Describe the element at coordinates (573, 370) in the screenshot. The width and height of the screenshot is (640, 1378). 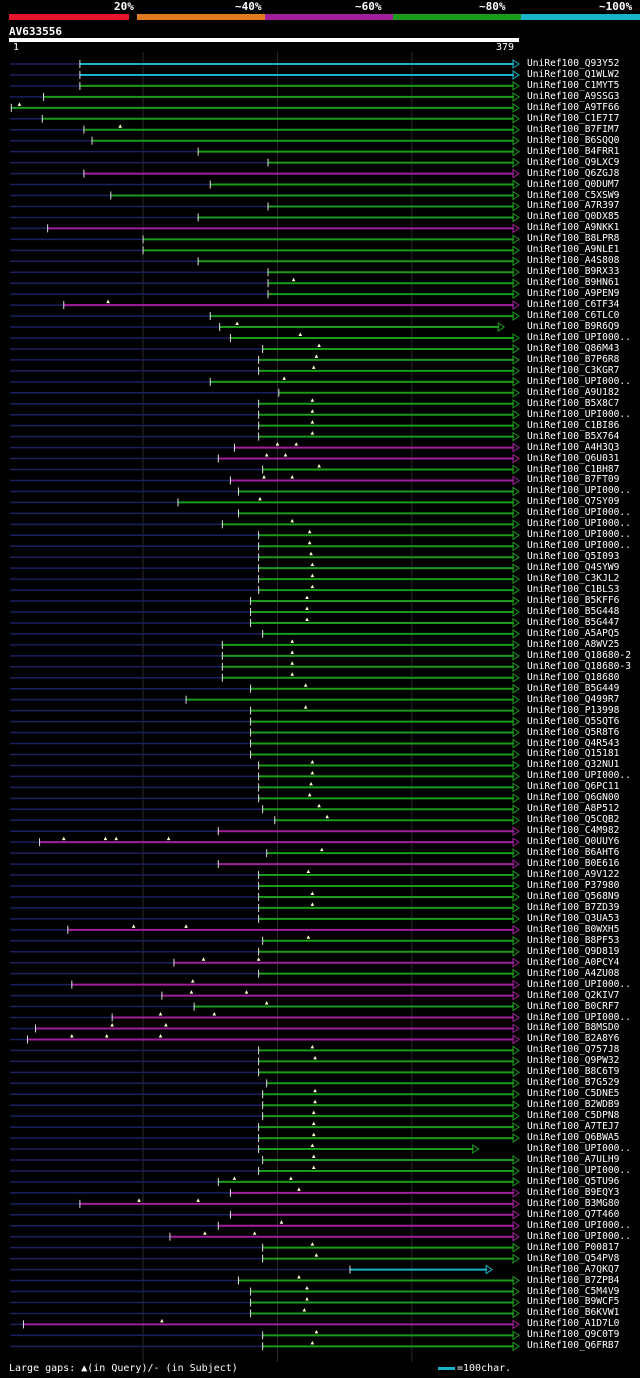
I see `hit-label: UniRef100_C3KGR7` at that location.